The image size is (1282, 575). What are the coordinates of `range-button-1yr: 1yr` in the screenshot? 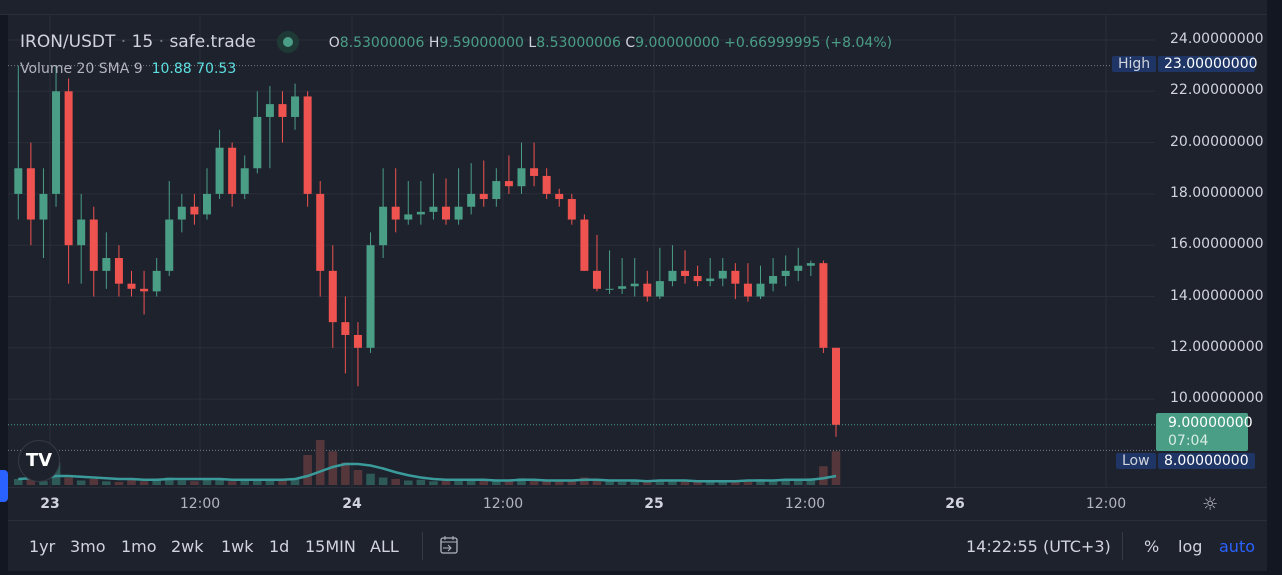 It's located at (42, 546).